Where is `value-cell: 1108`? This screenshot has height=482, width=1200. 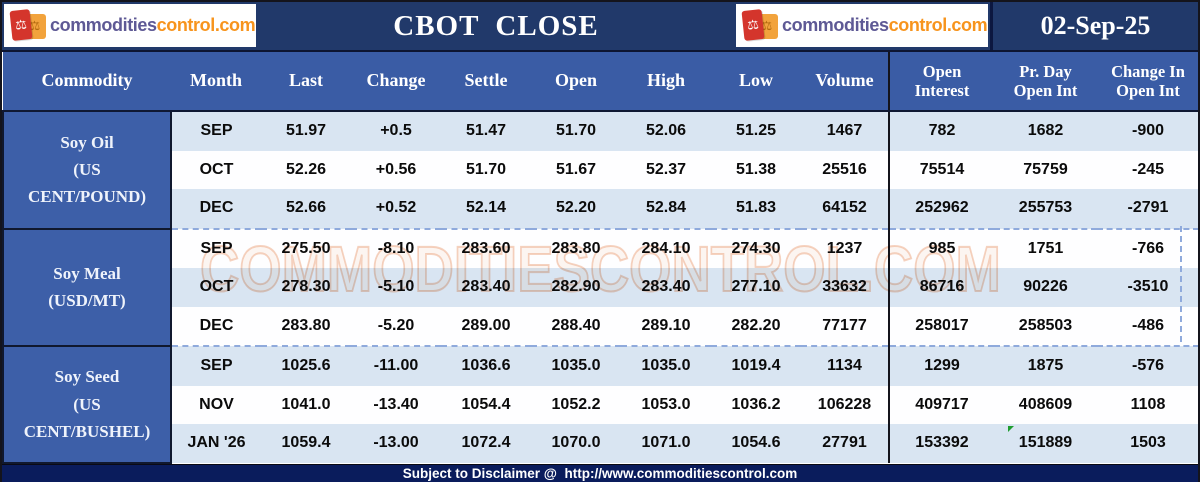
value-cell: 1108 is located at coordinates (1147, 404).